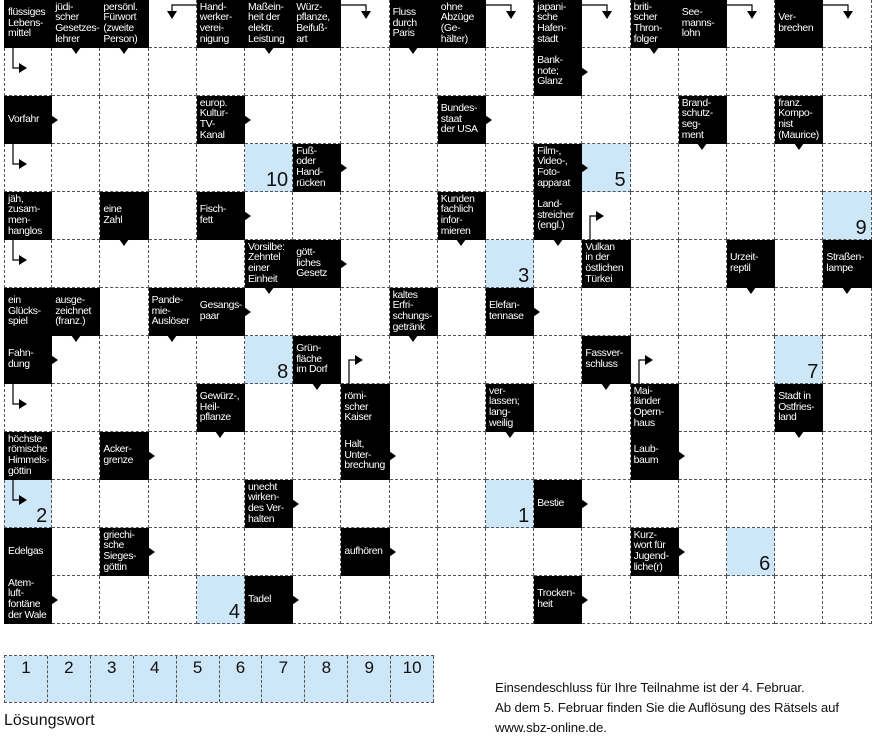 The height and width of the screenshot is (738, 872). What do you see at coordinates (606, 168) in the screenshot?
I see `solution-letter-cell: 5` at bounding box center [606, 168].